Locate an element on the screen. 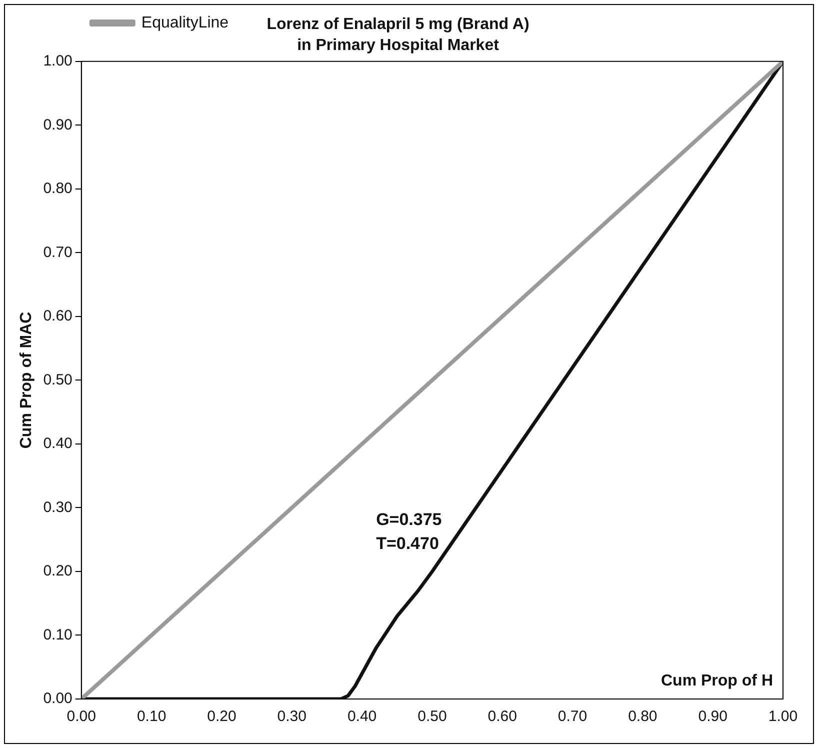 The width and height of the screenshot is (820, 749). x-tick-label: 0.80 is located at coordinates (643, 717).